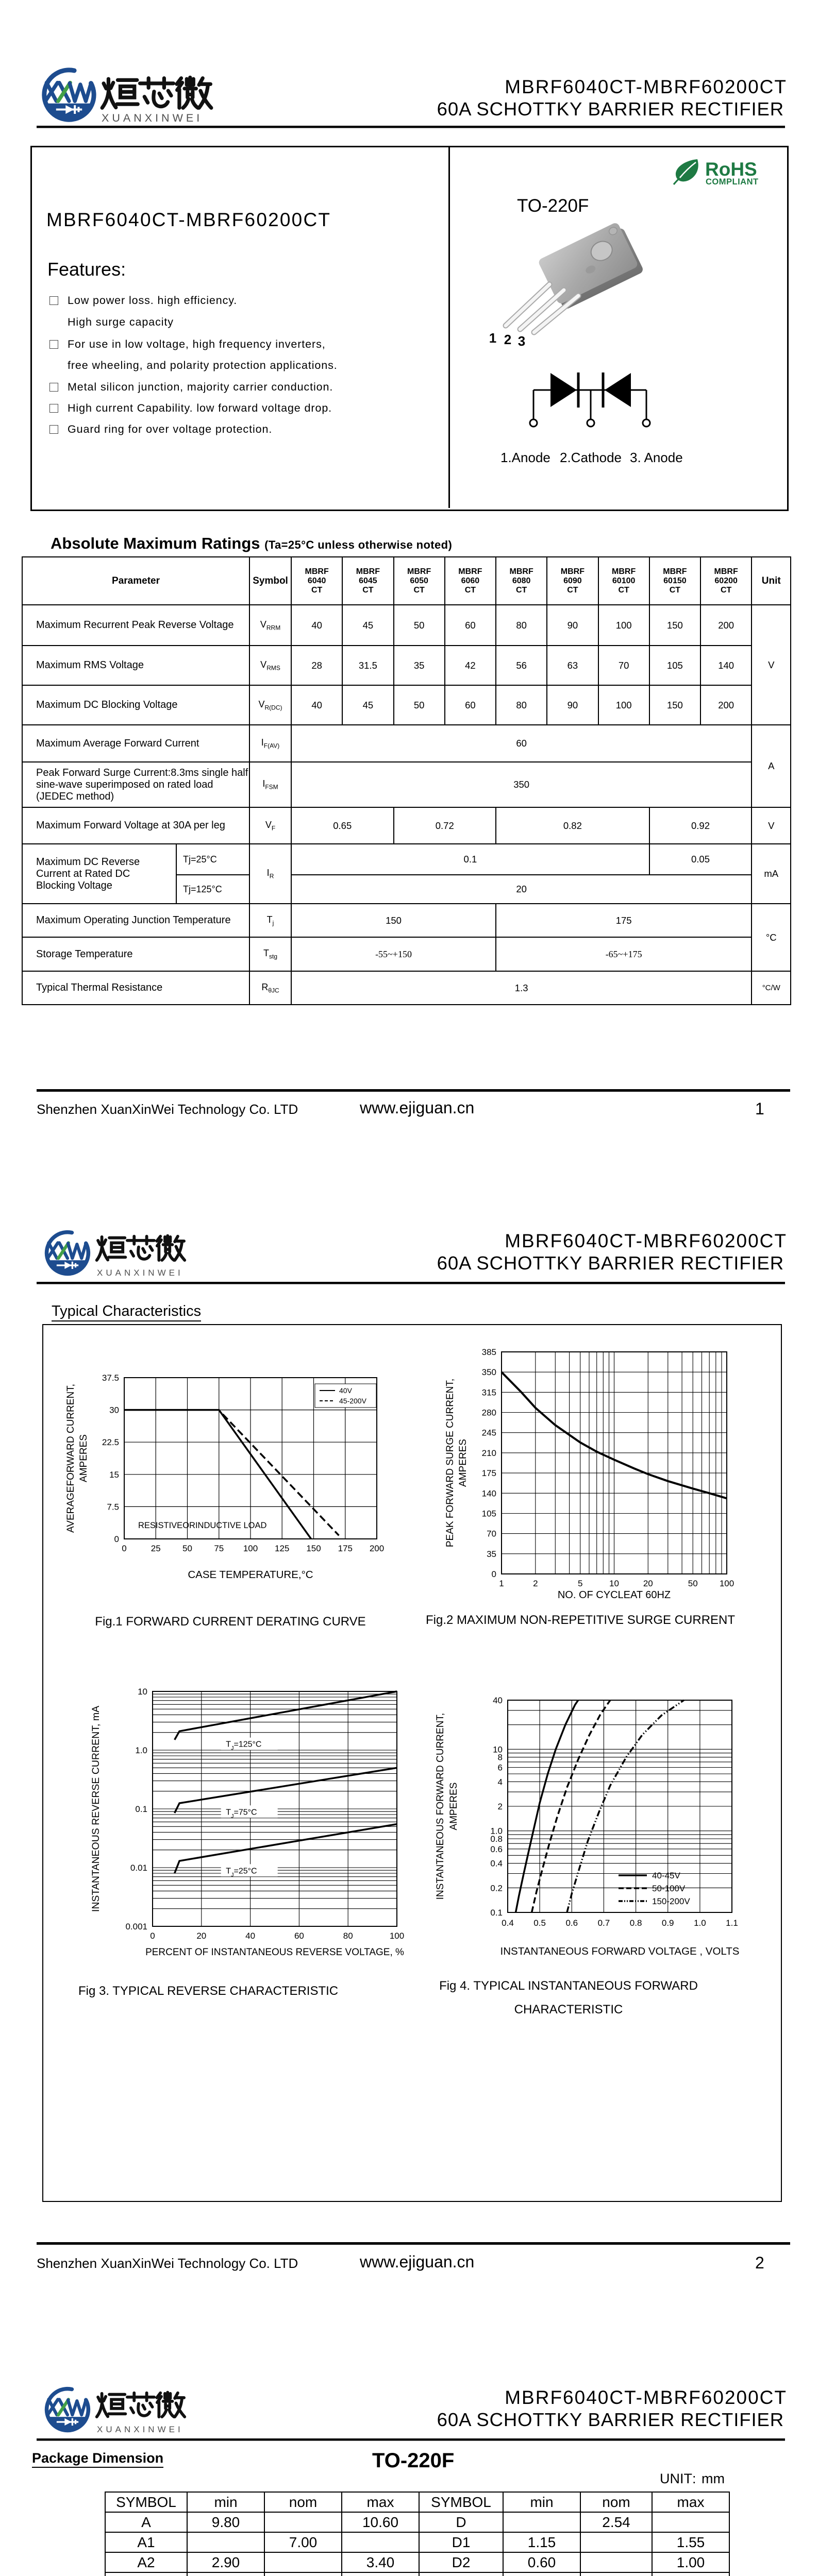 The image size is (818, 2576). I want to click on svg-text: 125, so click(282, 1548).